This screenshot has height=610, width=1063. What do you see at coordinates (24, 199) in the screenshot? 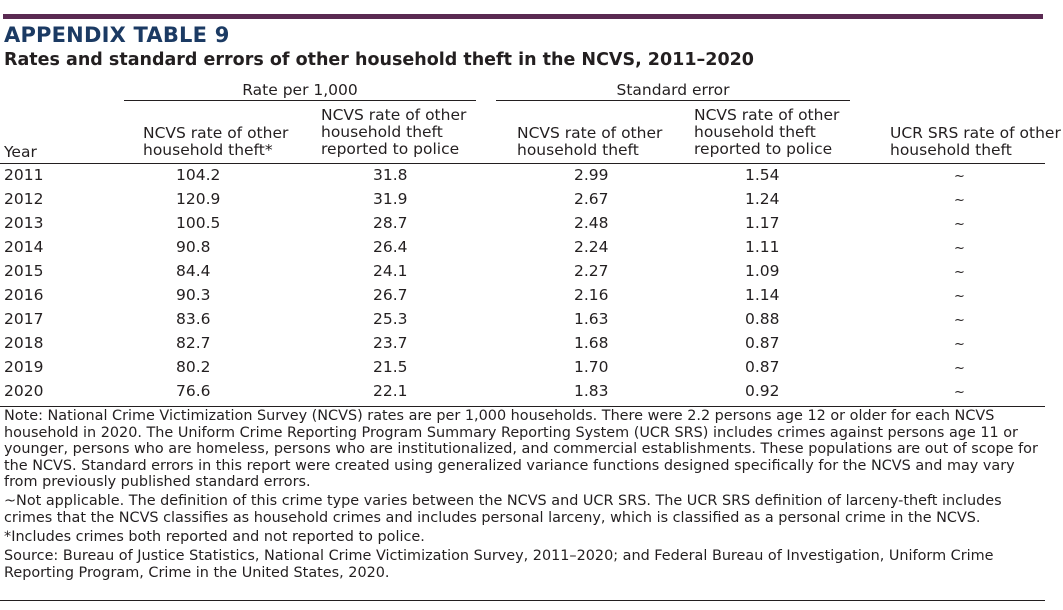
I see `cell-year: 2012` at bounding box center [24, 199].